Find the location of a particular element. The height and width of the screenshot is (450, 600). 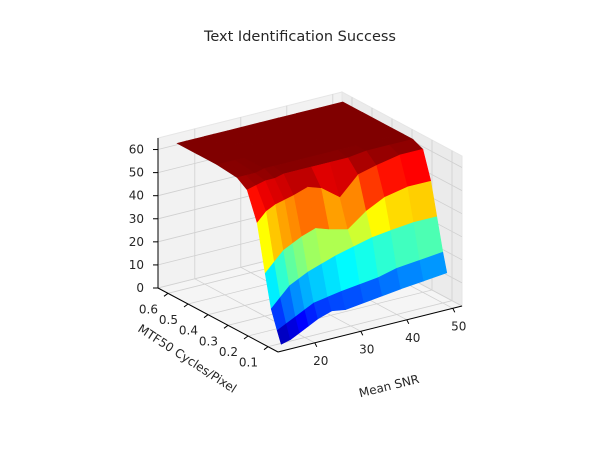

surface-patch is located at coordinates (433, 266).